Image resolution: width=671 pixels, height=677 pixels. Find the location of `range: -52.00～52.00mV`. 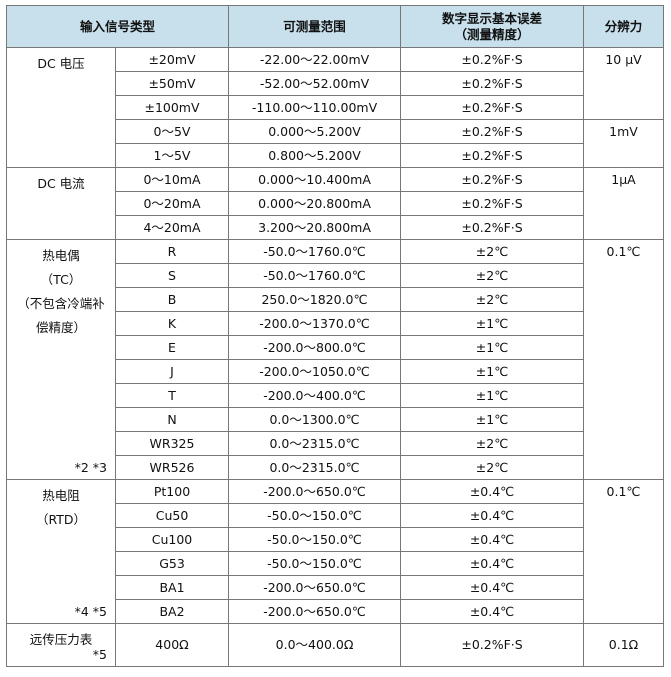

range: -52.00～52.00mV is located at coordinates (315, 83).